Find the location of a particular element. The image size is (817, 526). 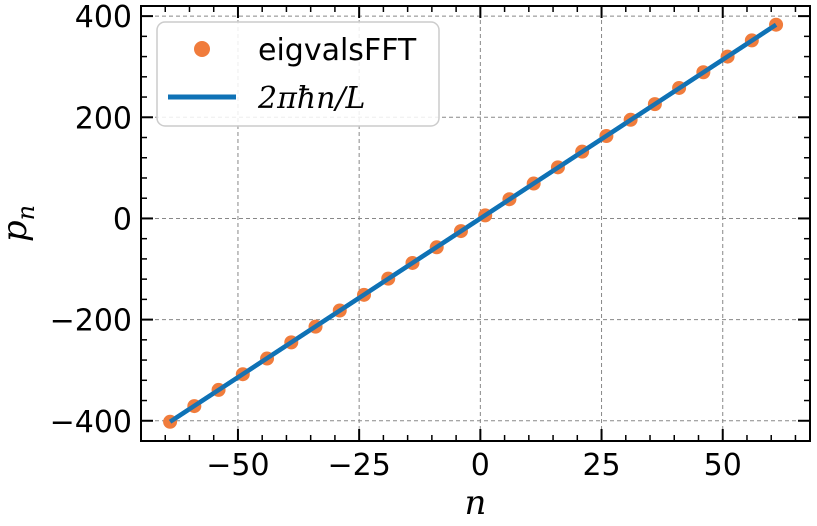

y-tick-label: 400 is located at coordinates (103, 17).